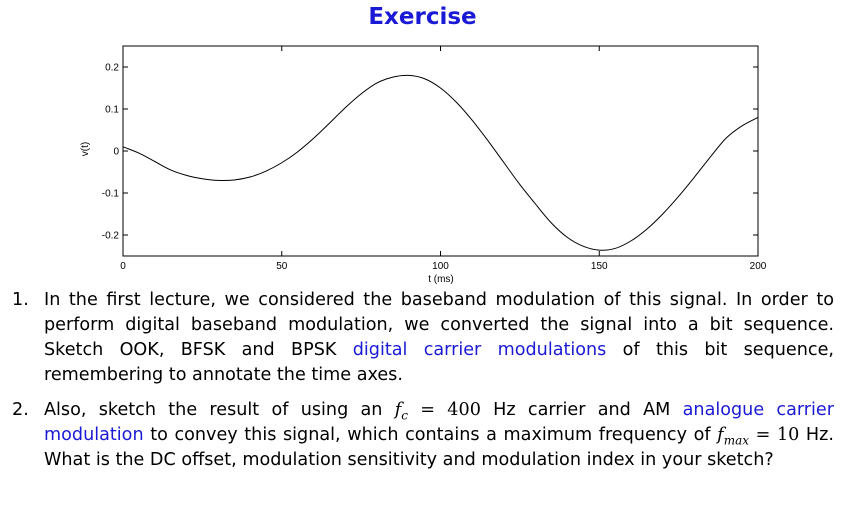  What do you see at coordinates (404, 415) in the screenshot?
I see `fc-subscript: c` at bounding box center [404, 415].